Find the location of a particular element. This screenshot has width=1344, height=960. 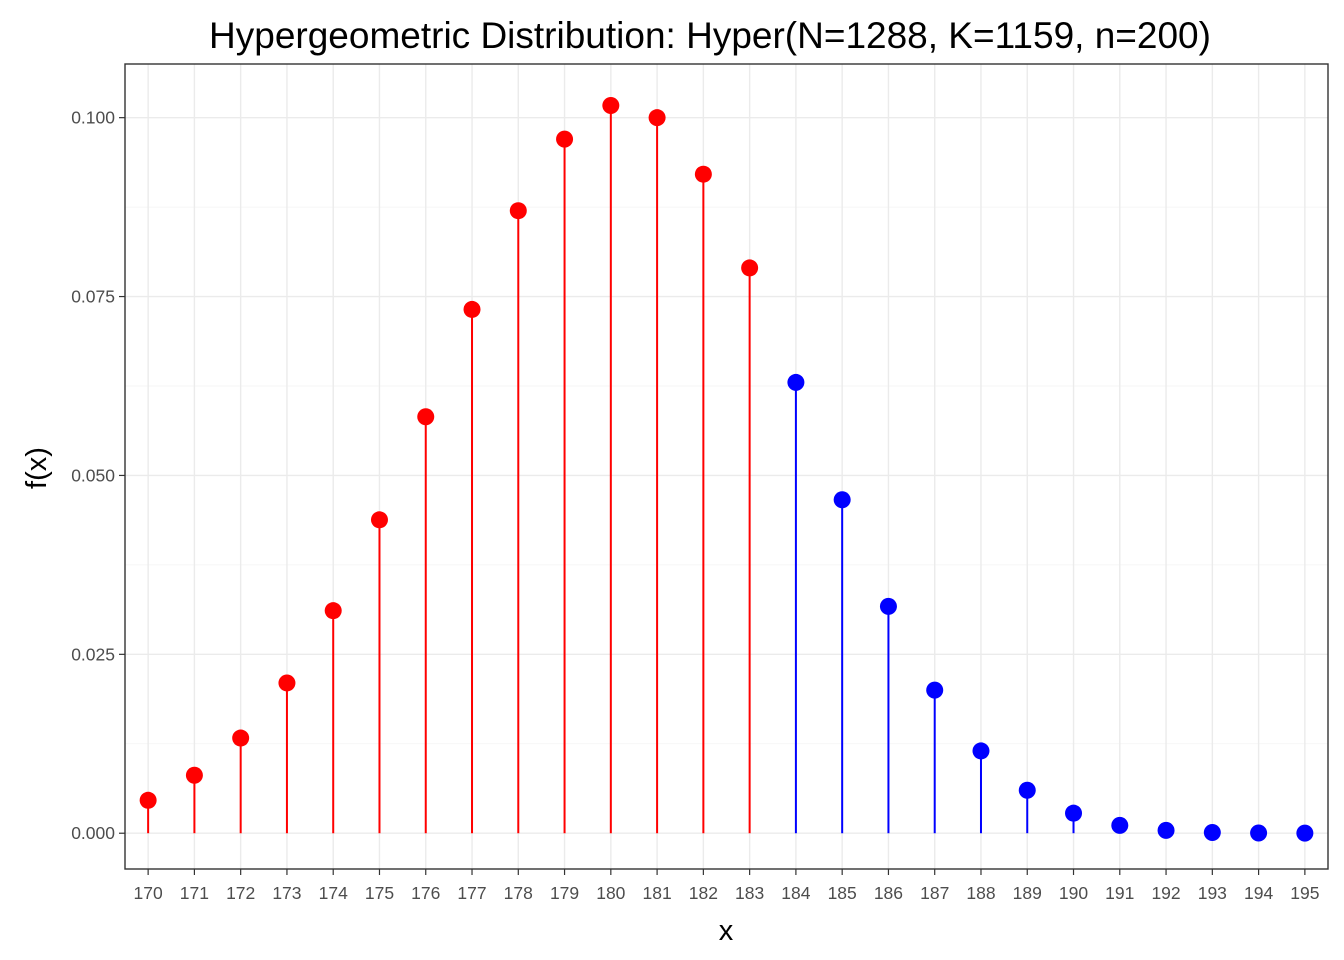

x-tick-label: 185 is located at coordinates (842, 893).